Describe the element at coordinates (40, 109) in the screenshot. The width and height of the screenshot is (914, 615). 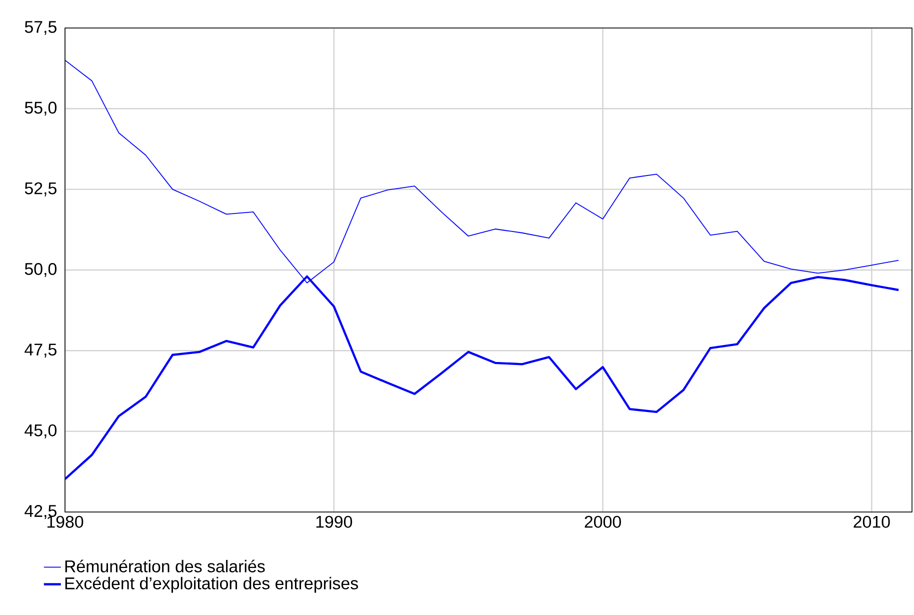
I see `y-tick-label: 55,0` at that location.